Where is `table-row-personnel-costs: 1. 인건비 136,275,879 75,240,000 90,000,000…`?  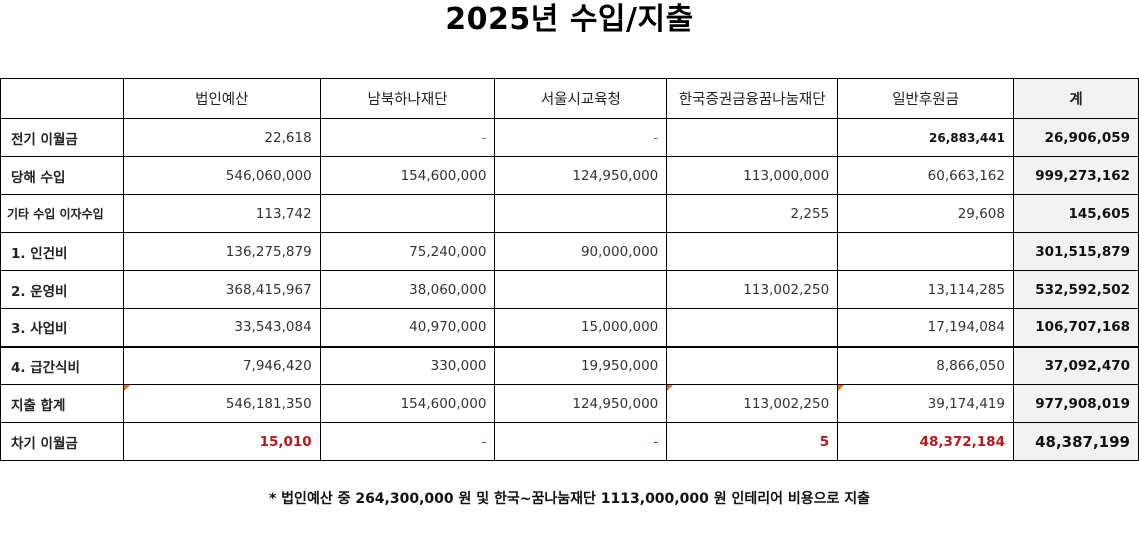
table-row-personnel-costs: 1. 인건비 136,275,879 75,240,000 90,000,000… is located at coordinates (569, 251).